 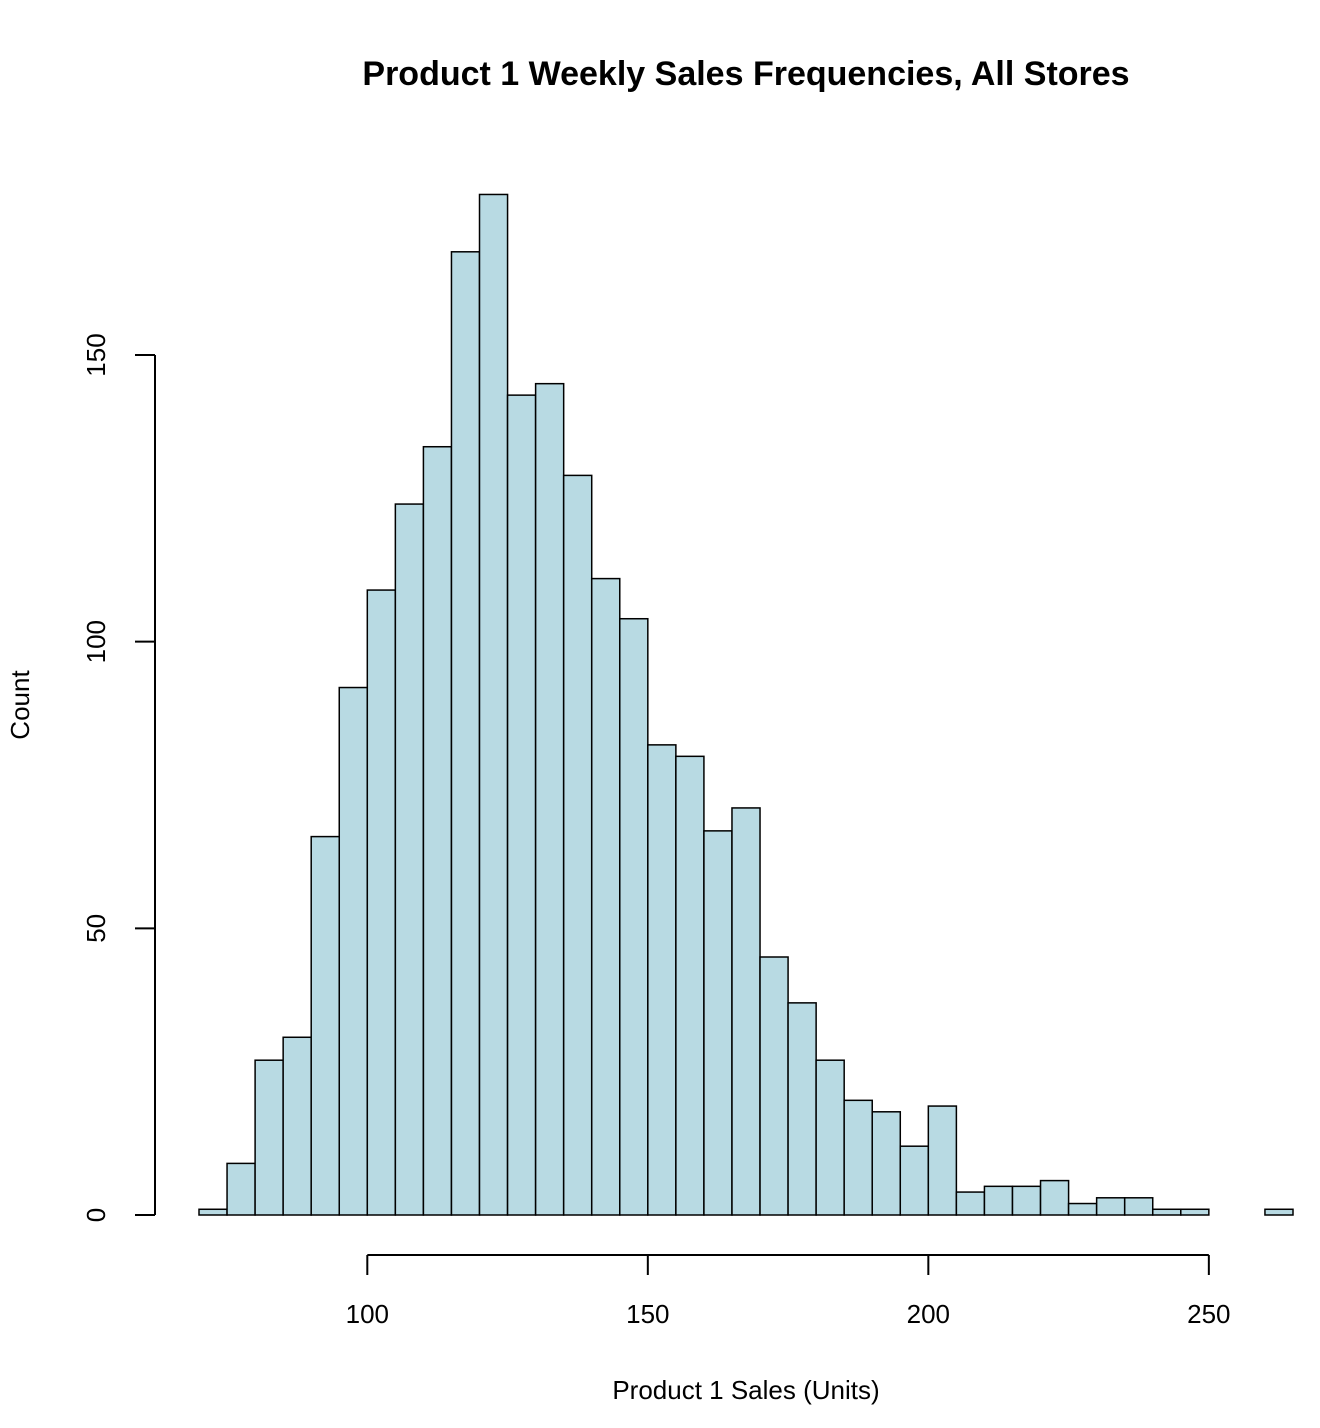 What do you see at coordinates (96, 928) in the screenshot?
I see `y-tick-label: 50` at bounding box center [96, 928].